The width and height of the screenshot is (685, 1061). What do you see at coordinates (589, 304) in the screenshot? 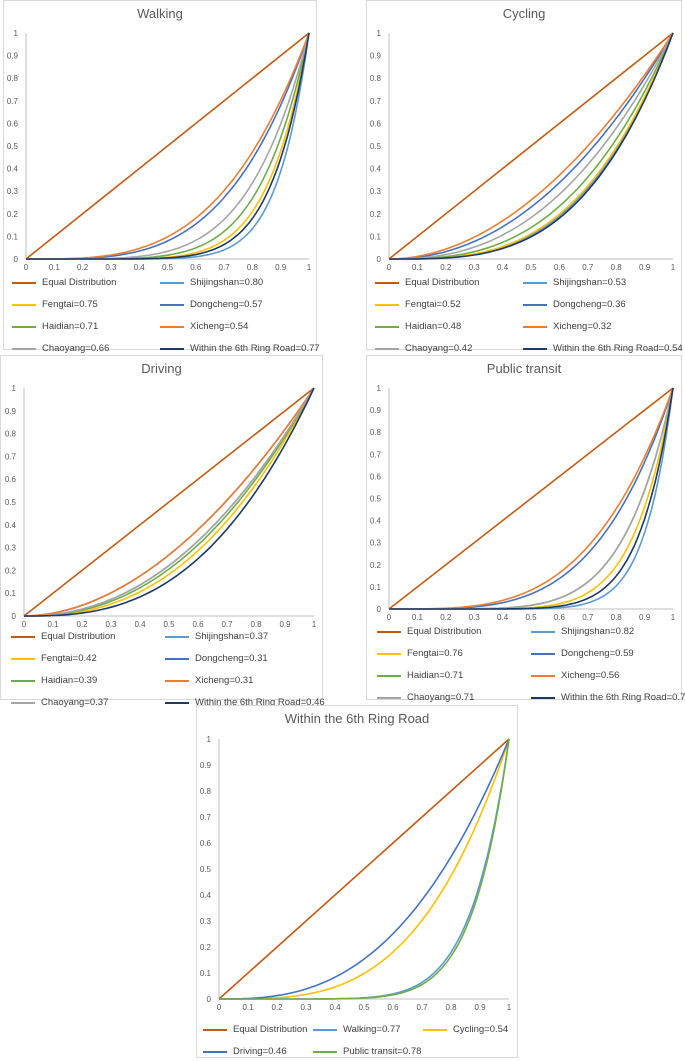
I see `legend-label: Dongcheng=0.36` at bounding box center [589, 304].